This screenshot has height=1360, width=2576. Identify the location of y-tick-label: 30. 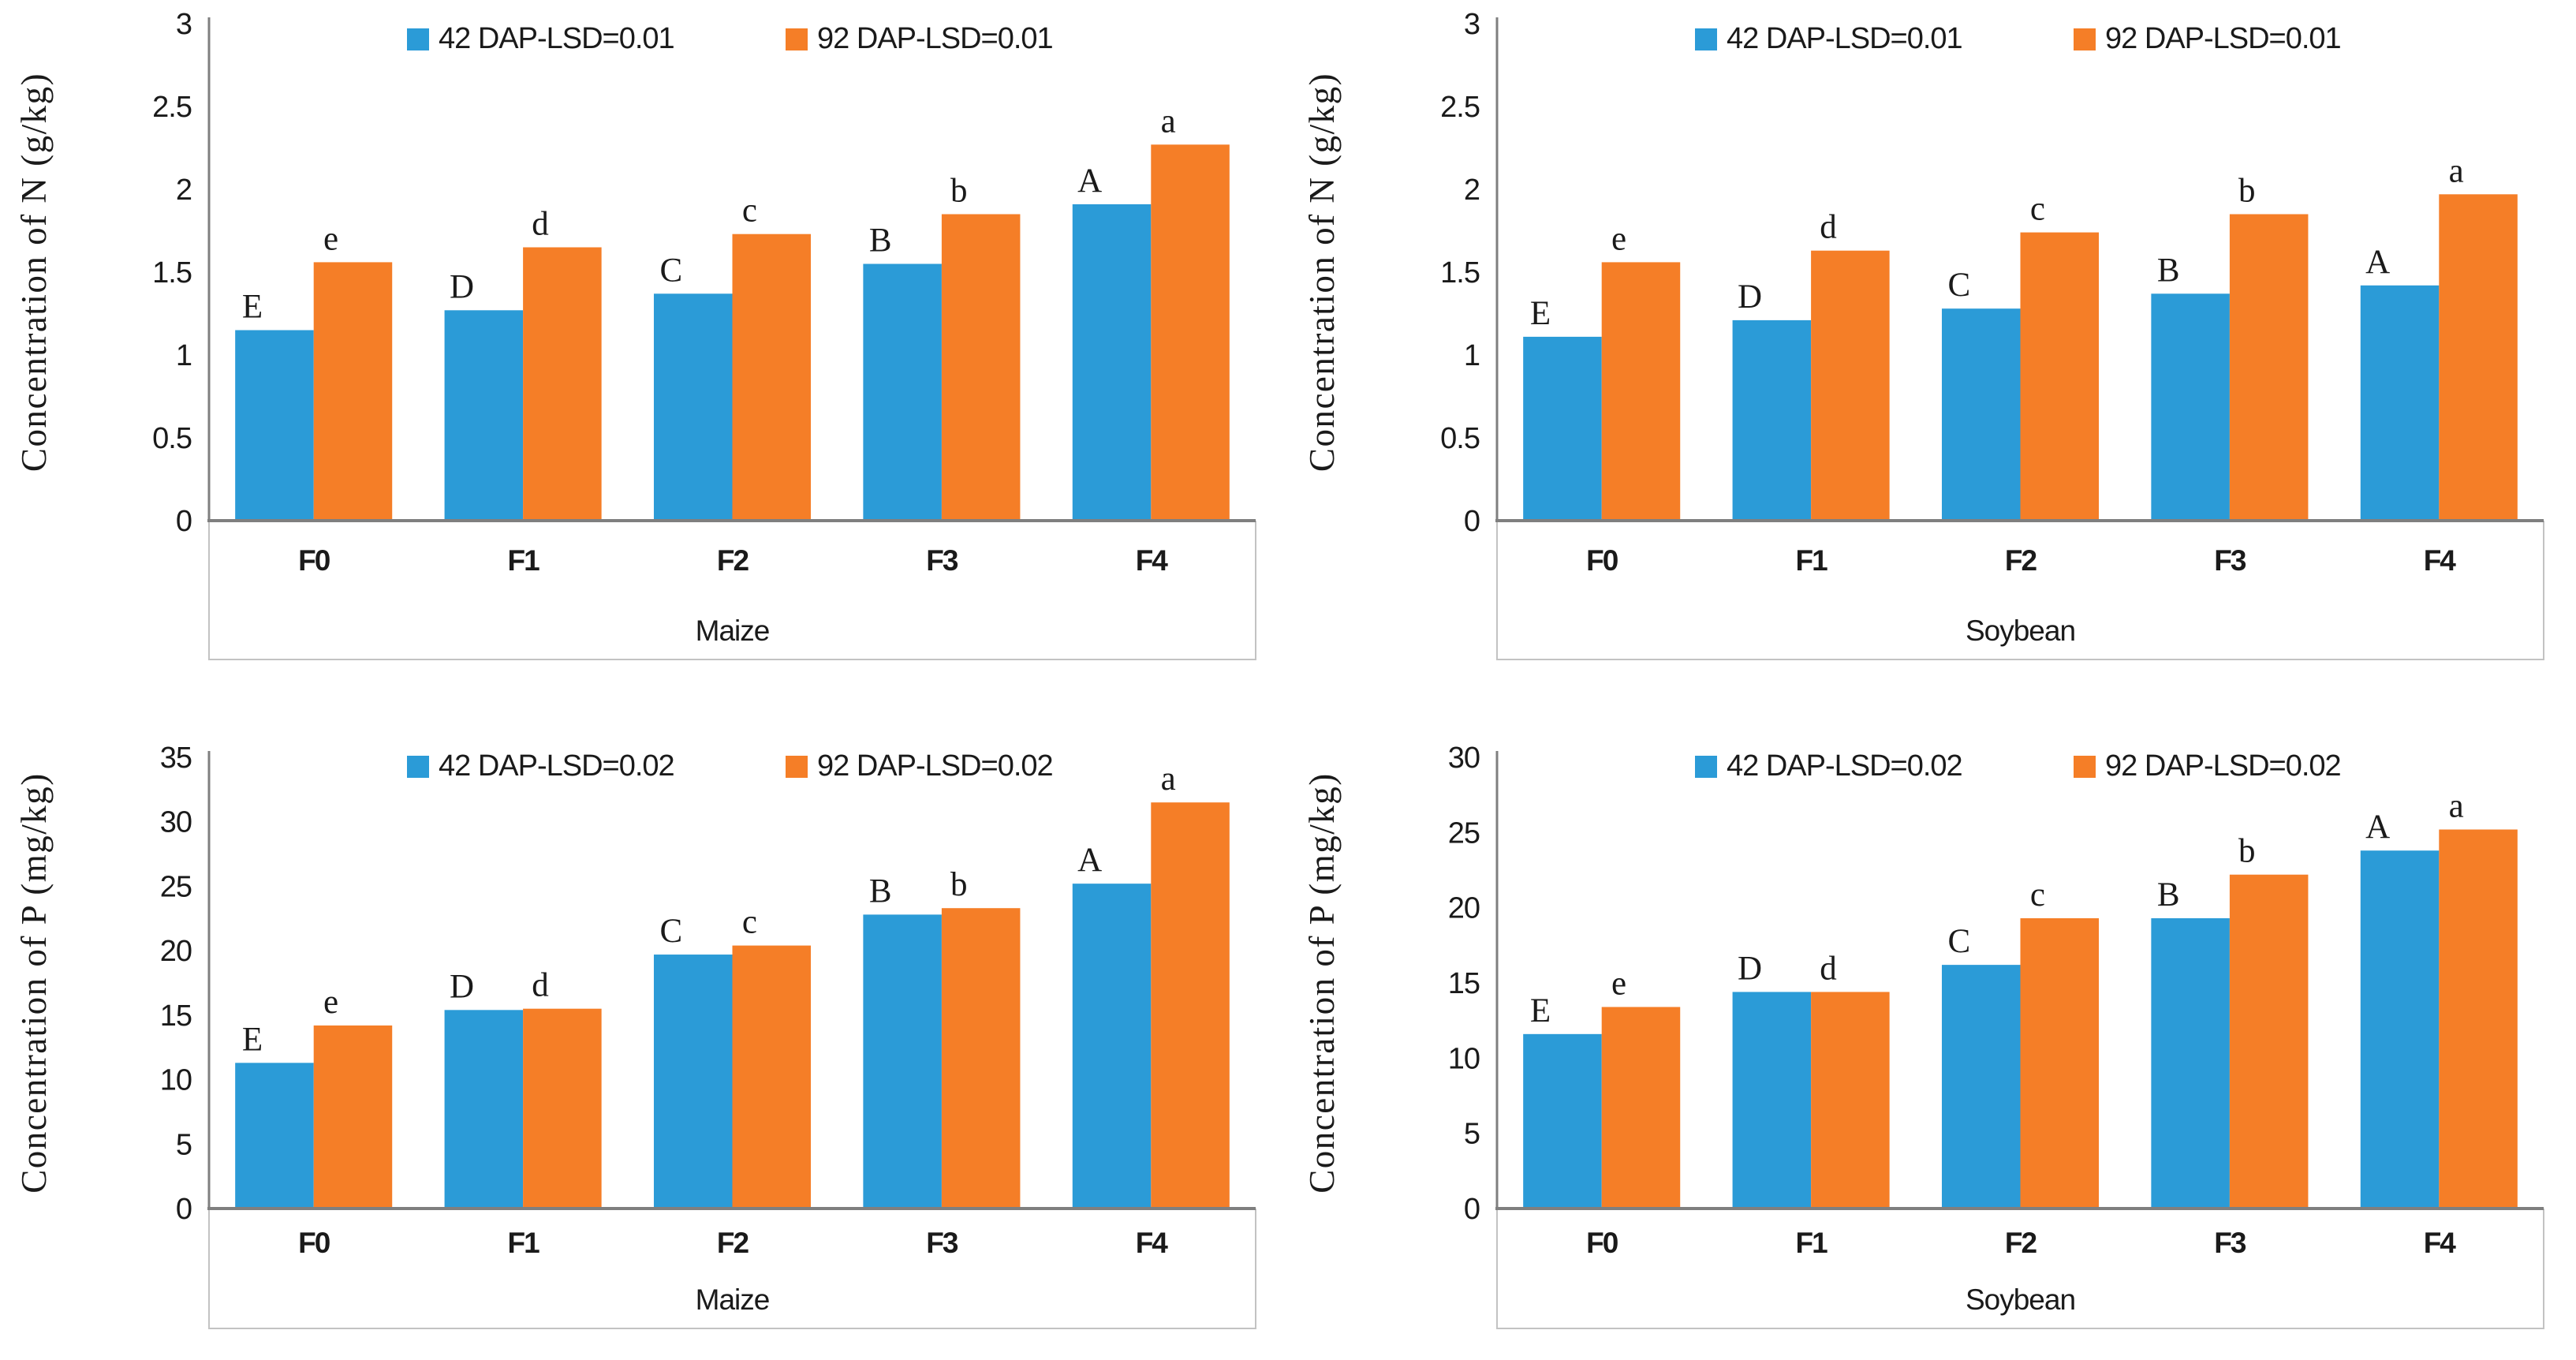
(1464, 758).